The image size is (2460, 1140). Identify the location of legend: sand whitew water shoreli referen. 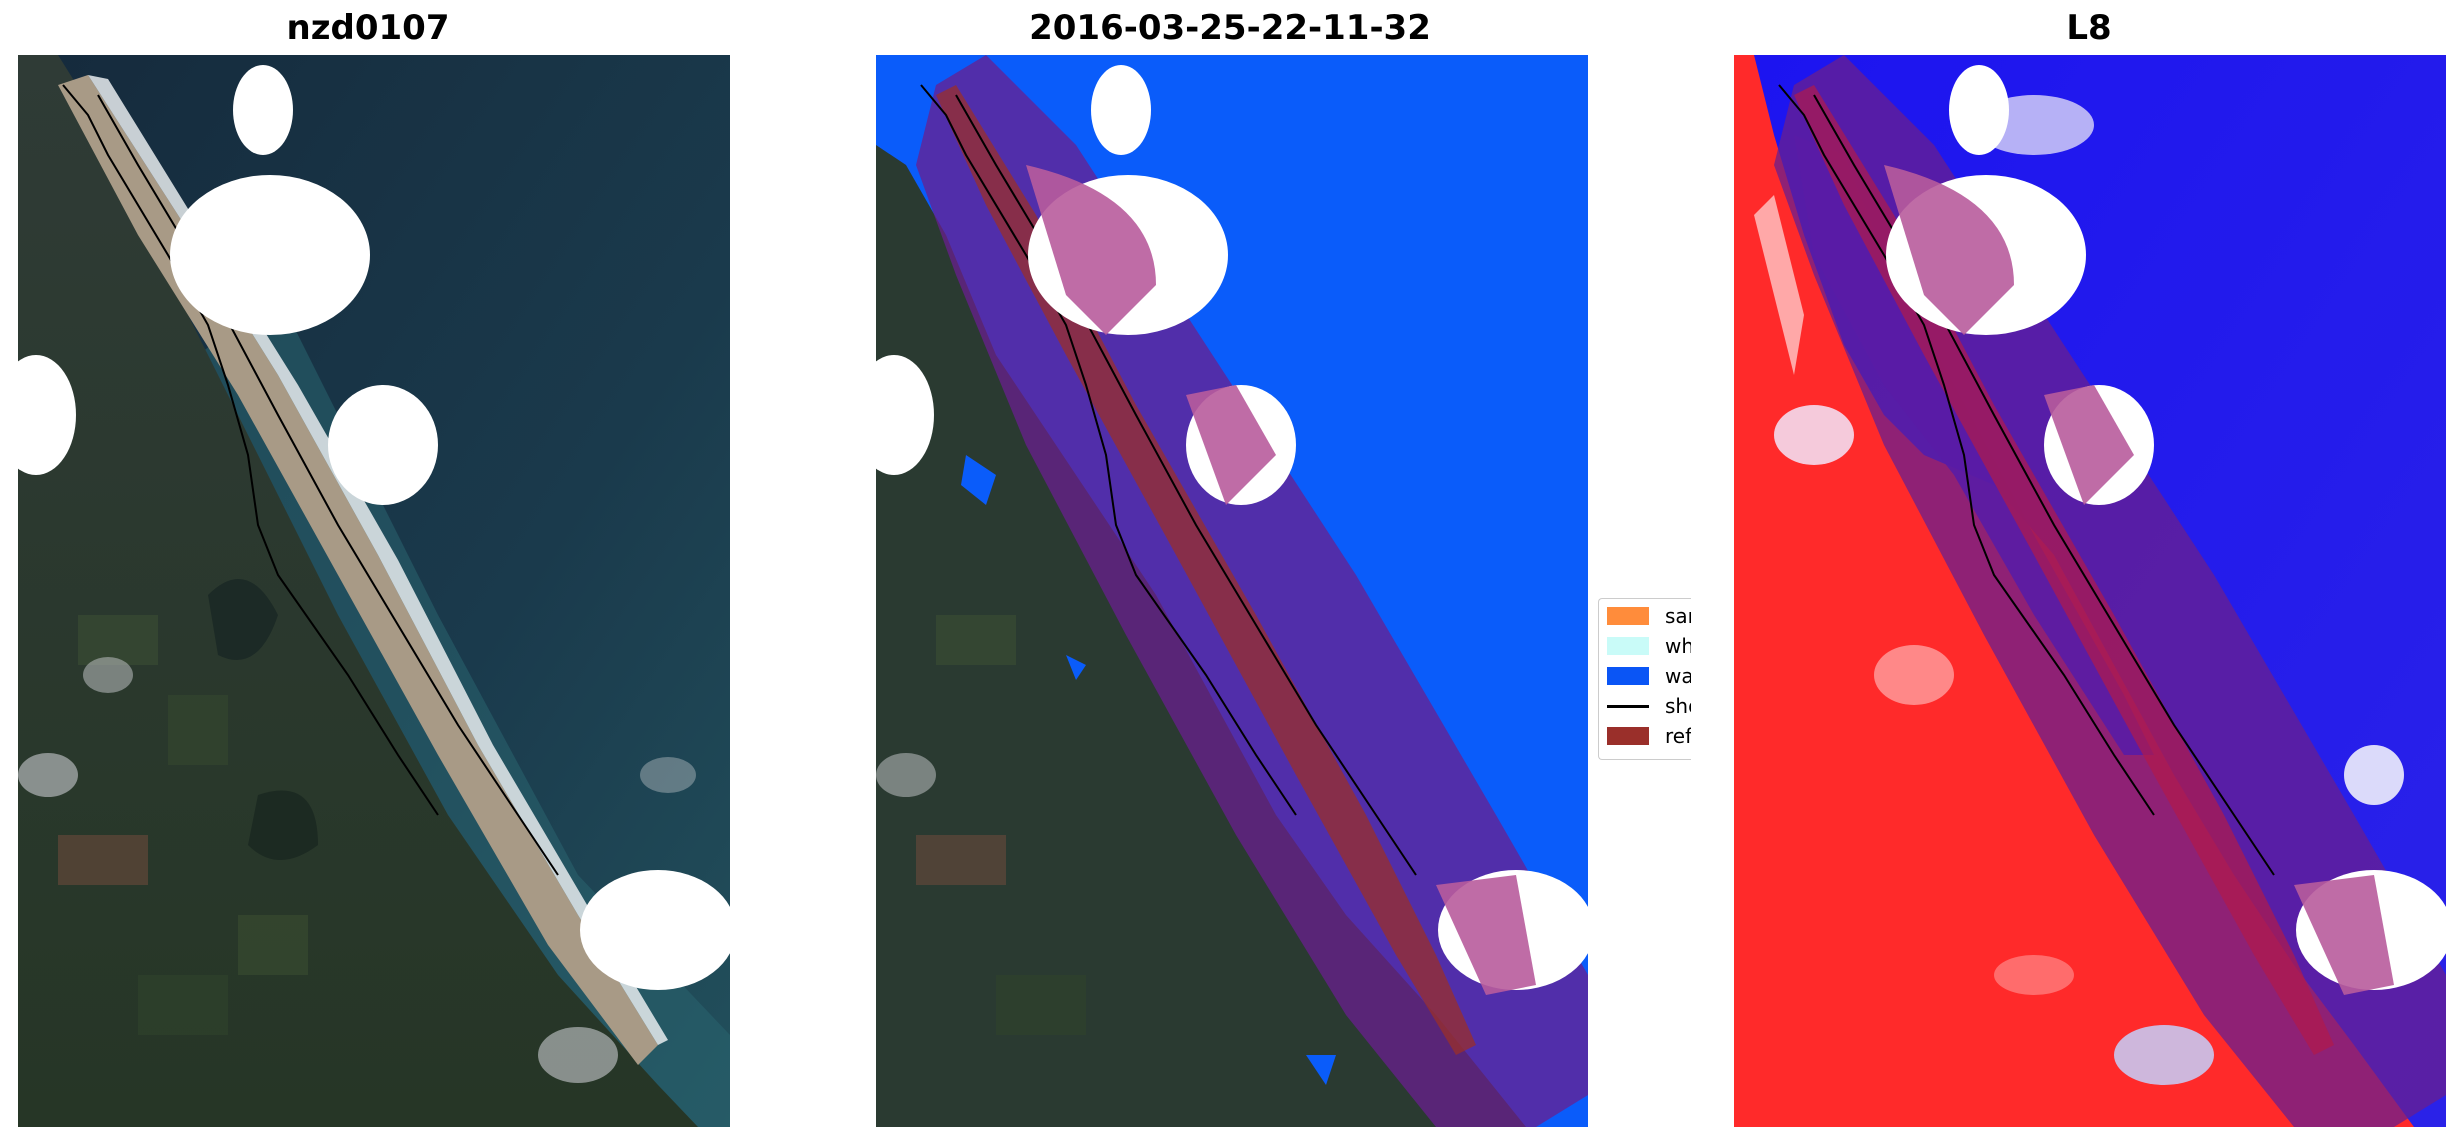
(1644, 679).